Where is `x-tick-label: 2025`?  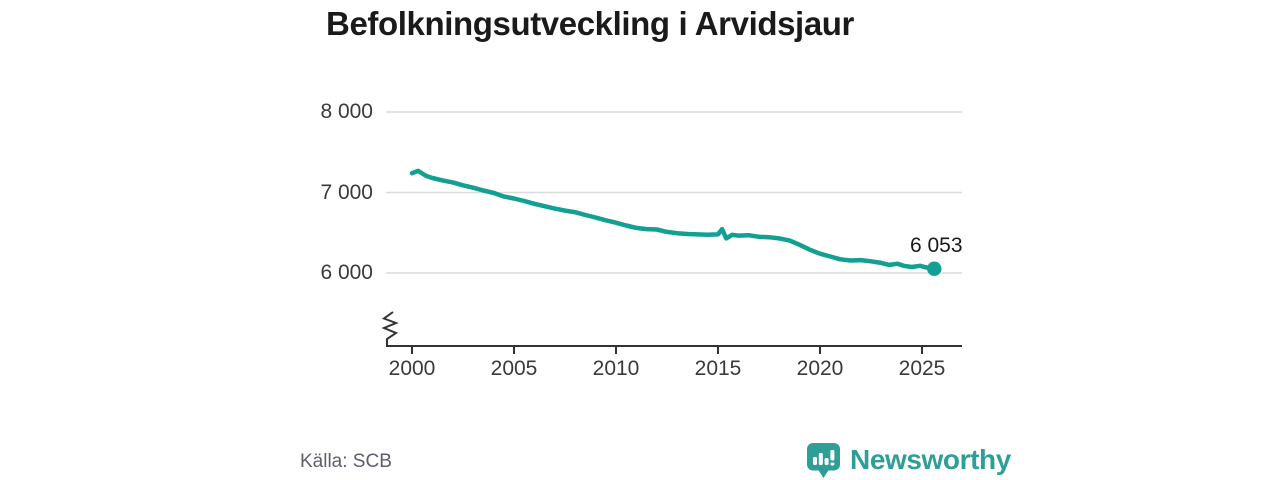
x-tick-label: 2025 is located at coordinates (922, 368).